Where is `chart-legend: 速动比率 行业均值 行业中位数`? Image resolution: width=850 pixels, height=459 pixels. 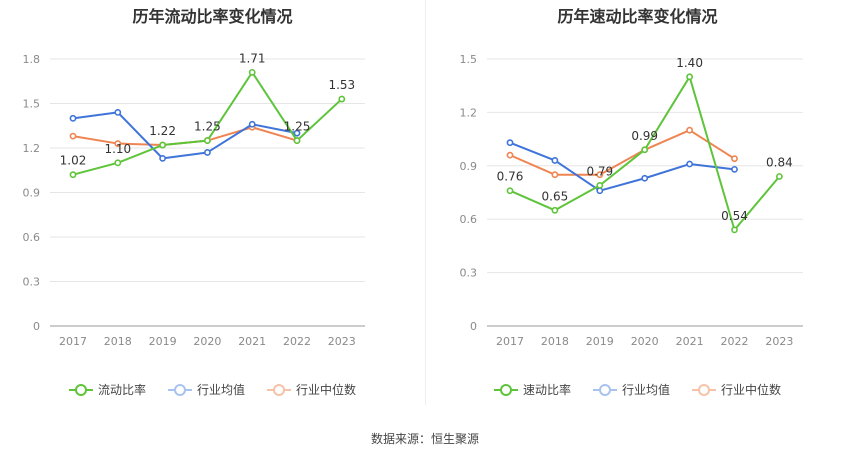 chart-legend: 速动比率 行业均值 行业中位数 is located at coordinates (637, 389).